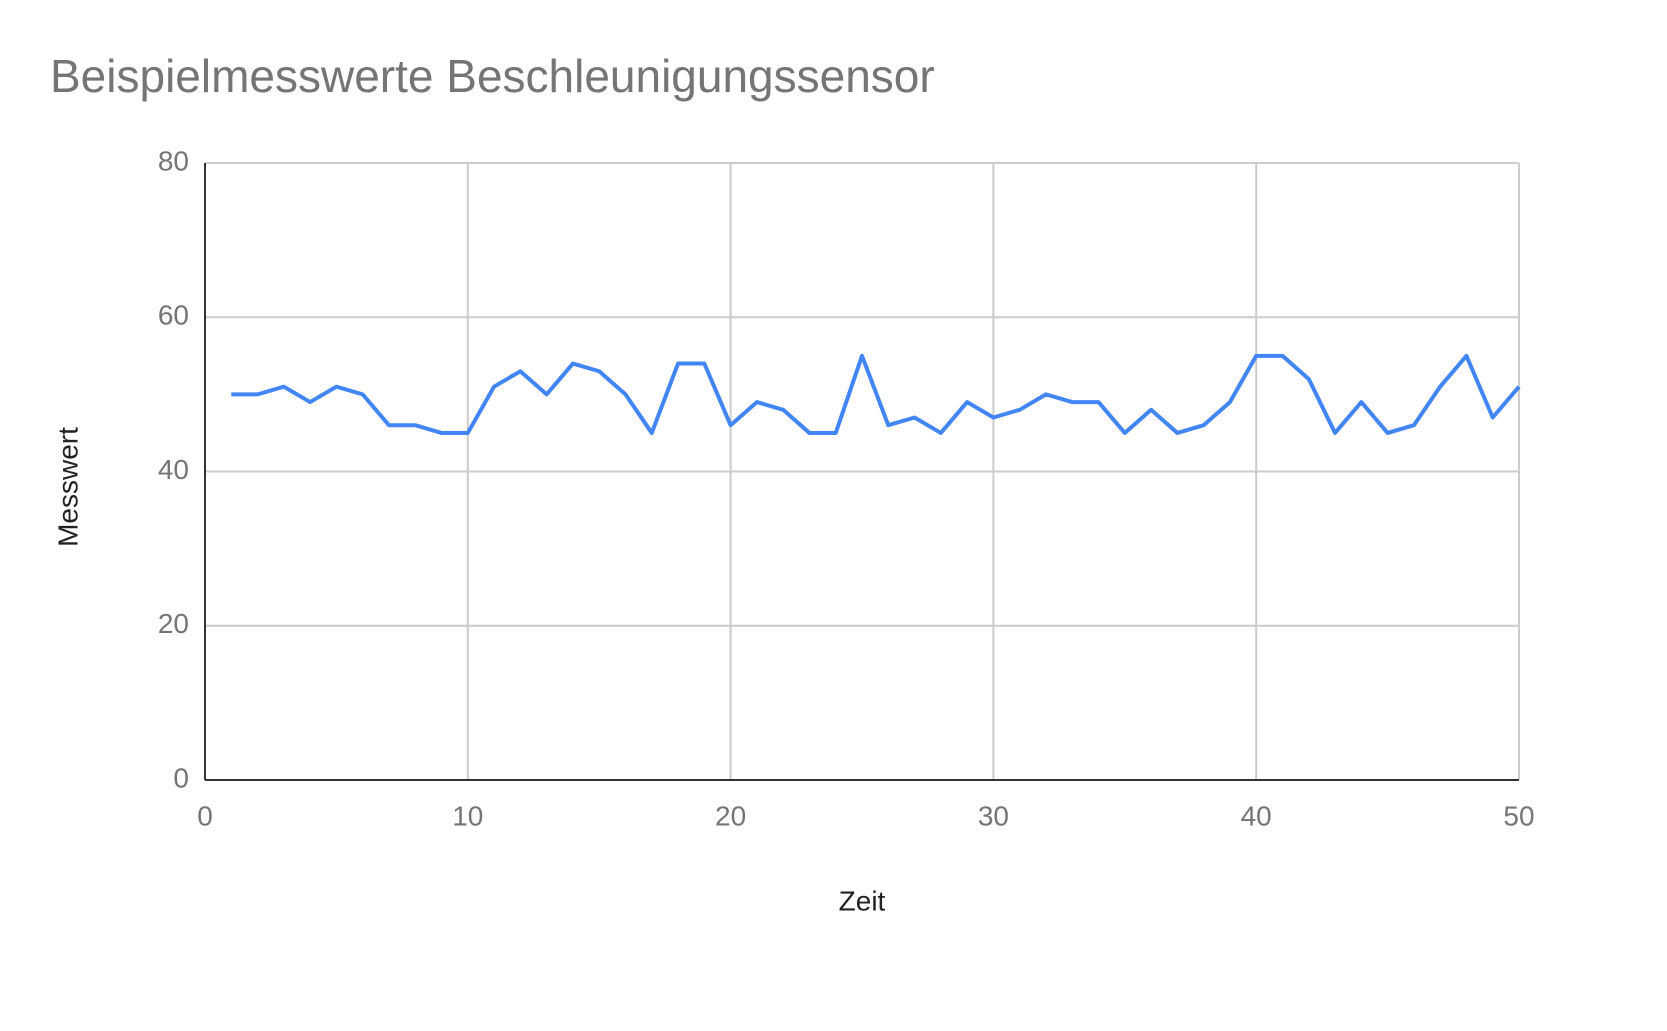  I want to click on y-tick-label: 0, so click(181, 777).